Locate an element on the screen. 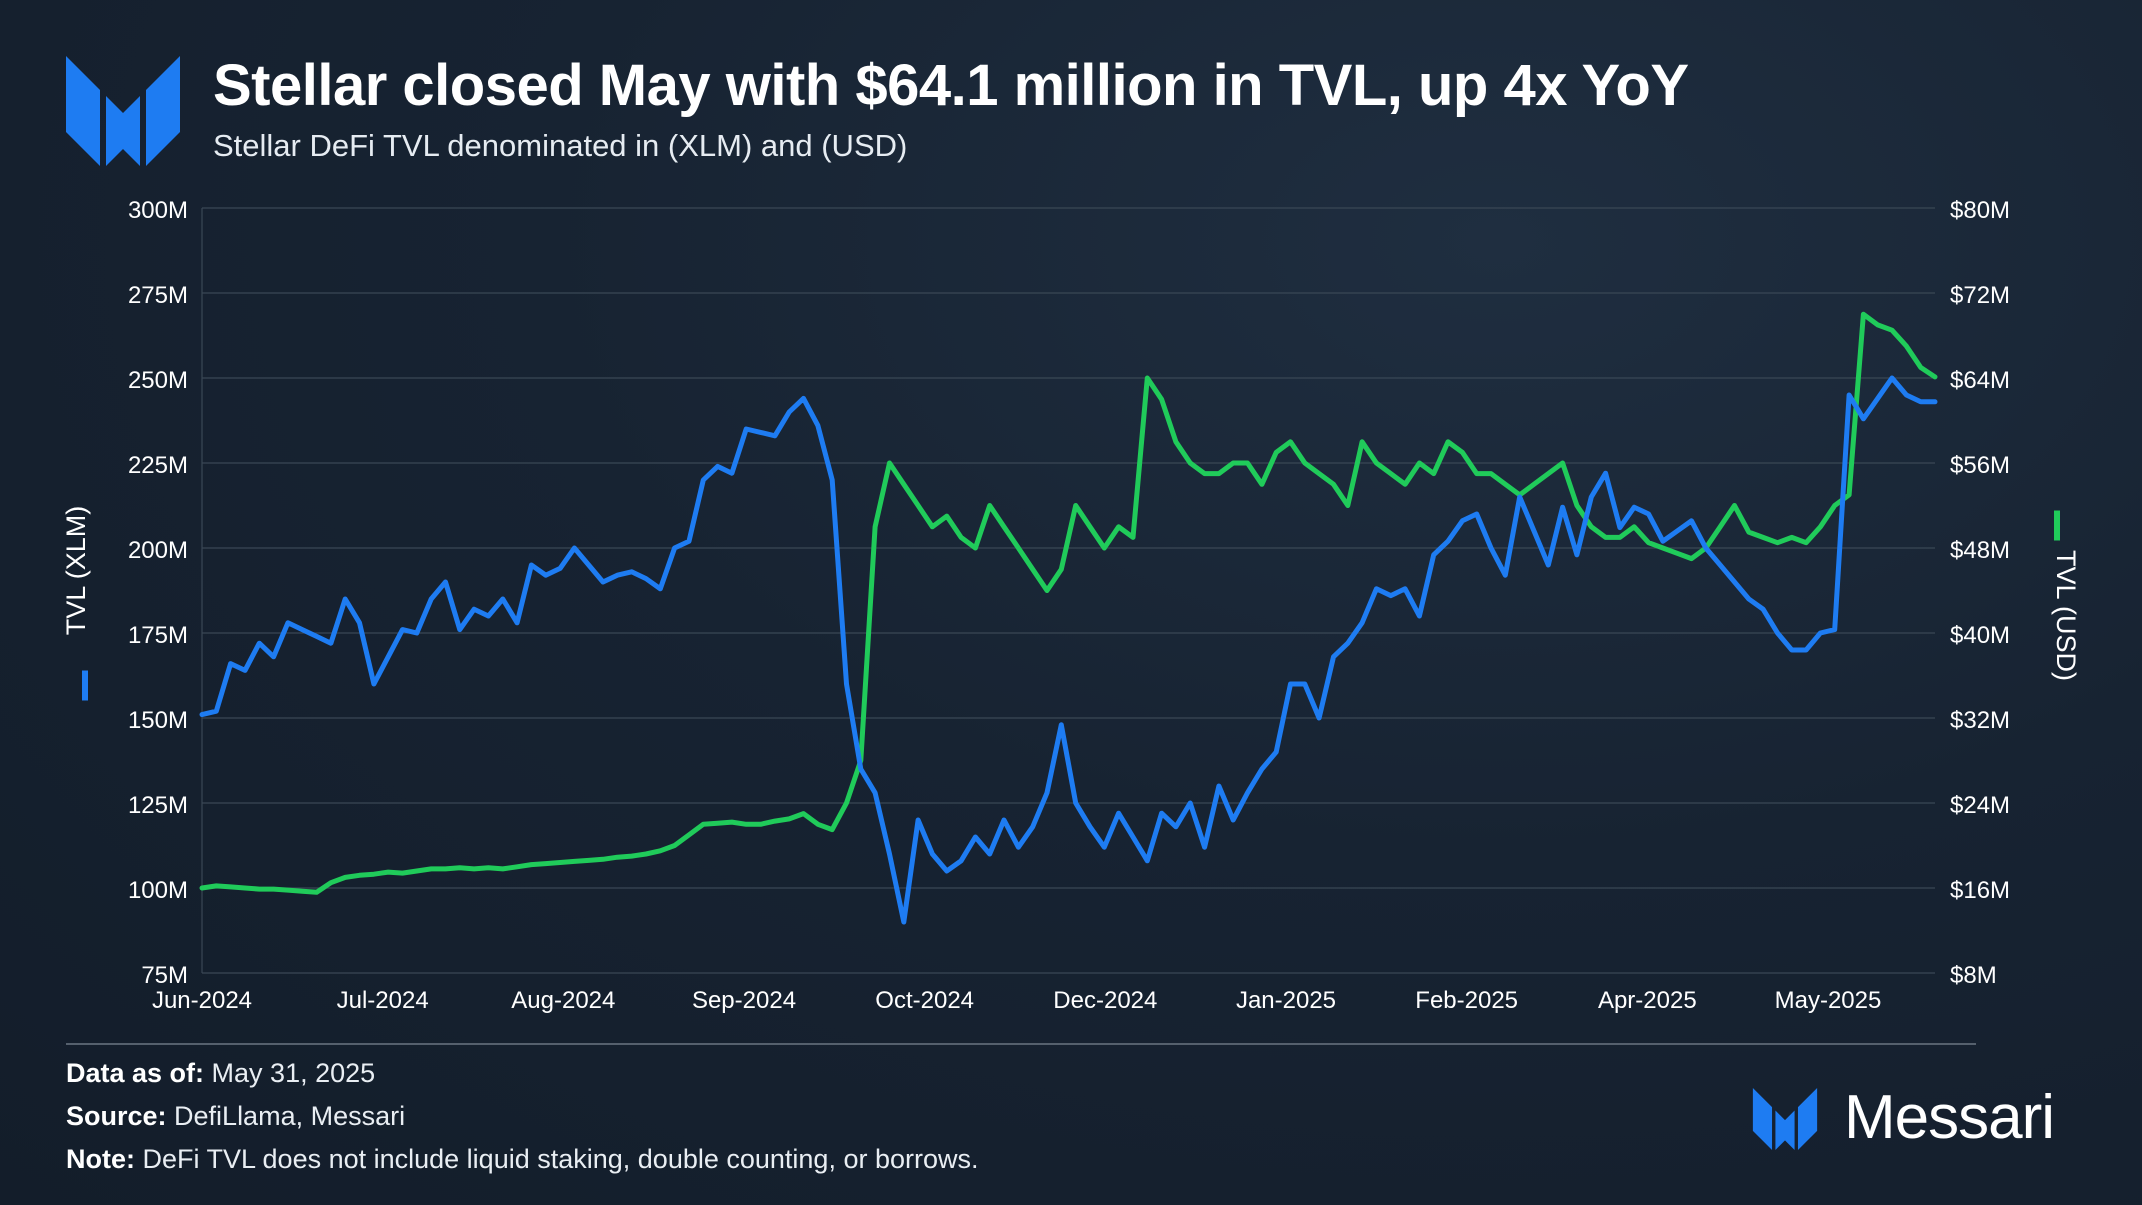  data-source-value: DefiLlama, Messari is located at coordinates (286, 1116).